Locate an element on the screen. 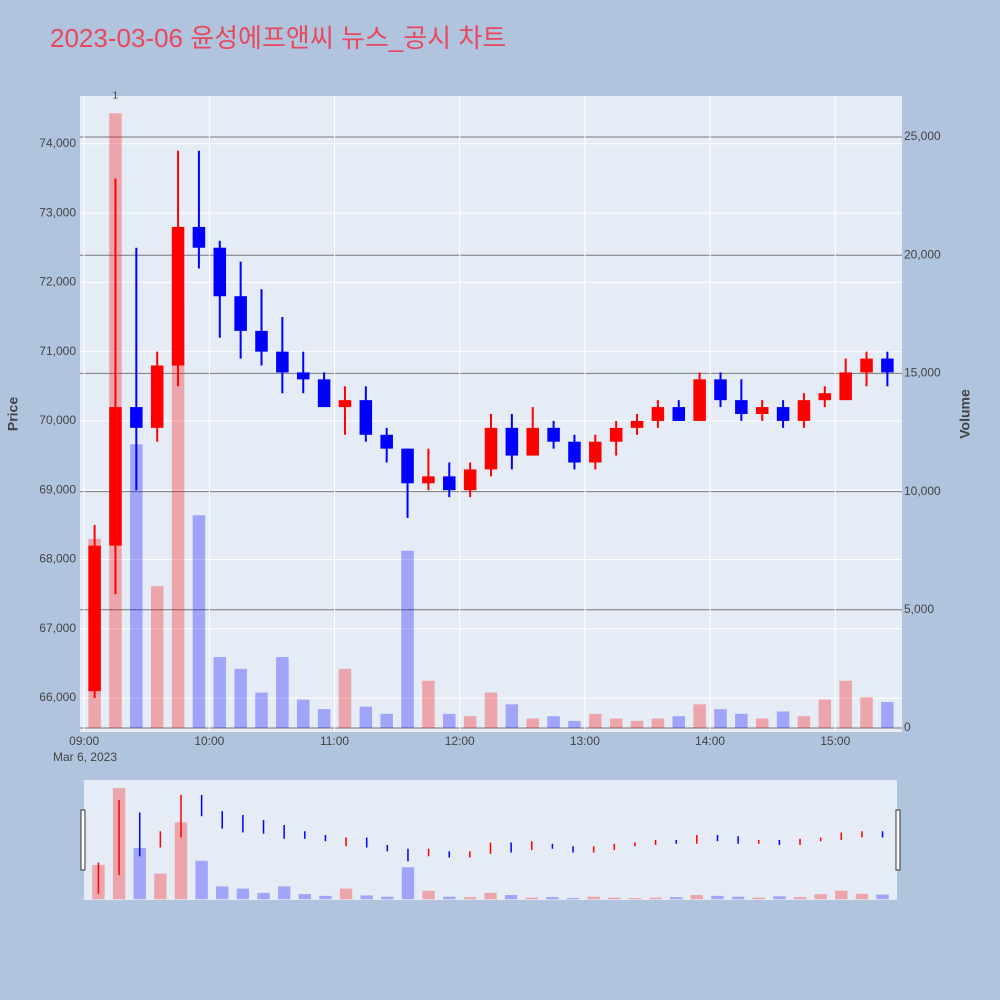 This screenshot has height=1000, width=1000. x-axis-date: Mar 6, 2023 is located at coordinates (85, 757).